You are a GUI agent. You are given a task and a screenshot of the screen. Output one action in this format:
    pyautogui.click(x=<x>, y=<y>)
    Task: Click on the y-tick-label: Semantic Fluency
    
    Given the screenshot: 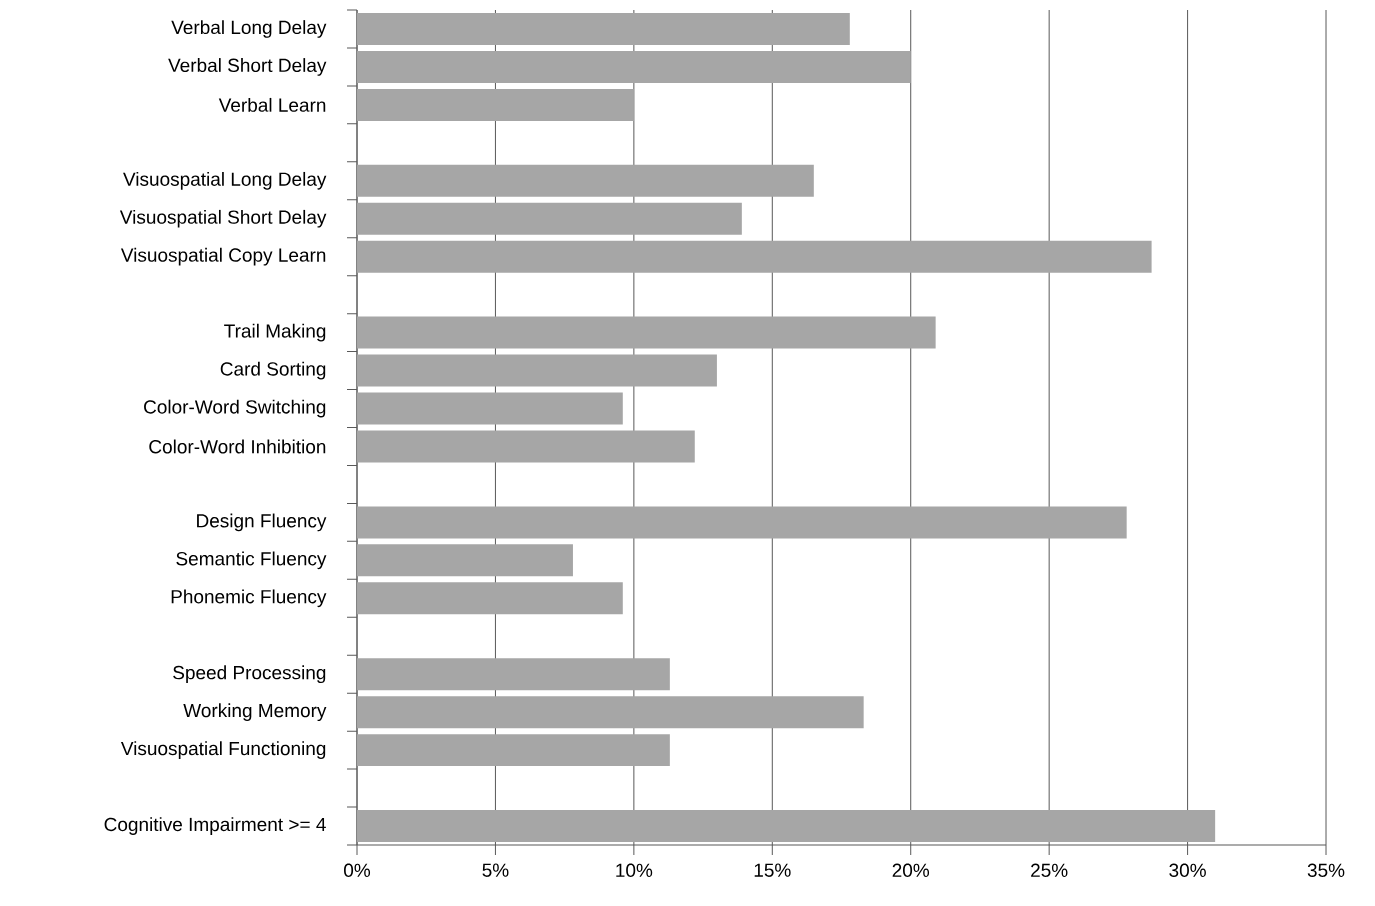 What is the action you would take?
    pyautogui.click(x=251, y=560)
    